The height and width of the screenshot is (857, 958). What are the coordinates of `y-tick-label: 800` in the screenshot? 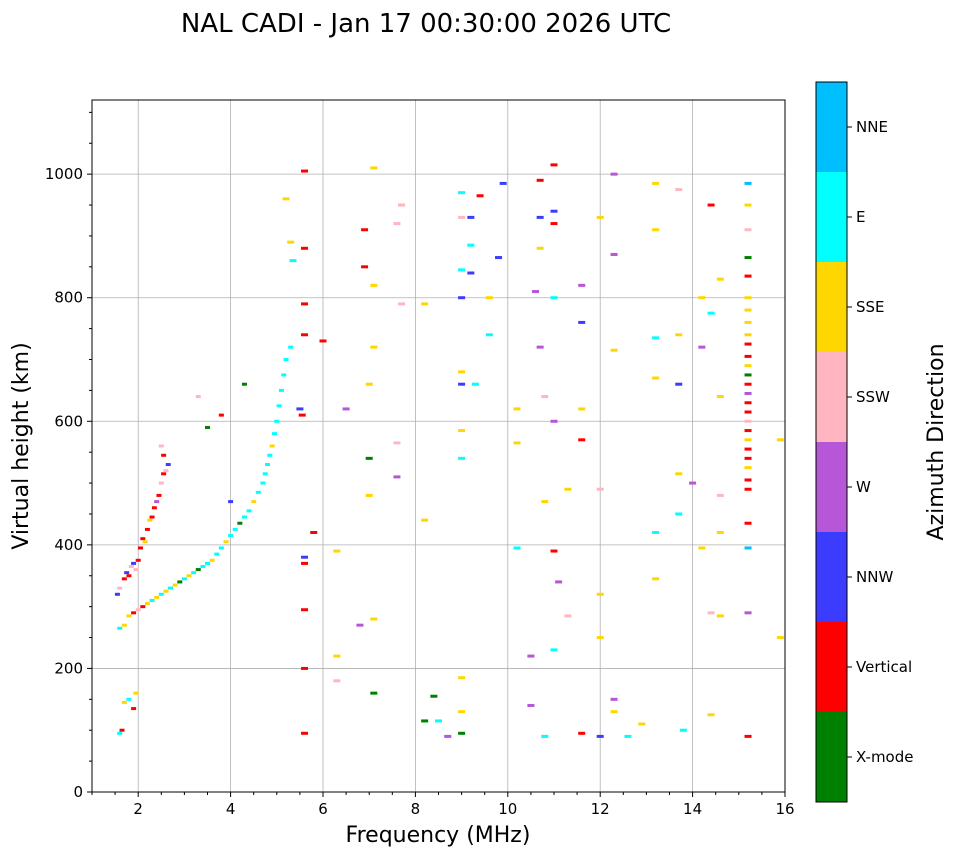 It's located at (68, 298).